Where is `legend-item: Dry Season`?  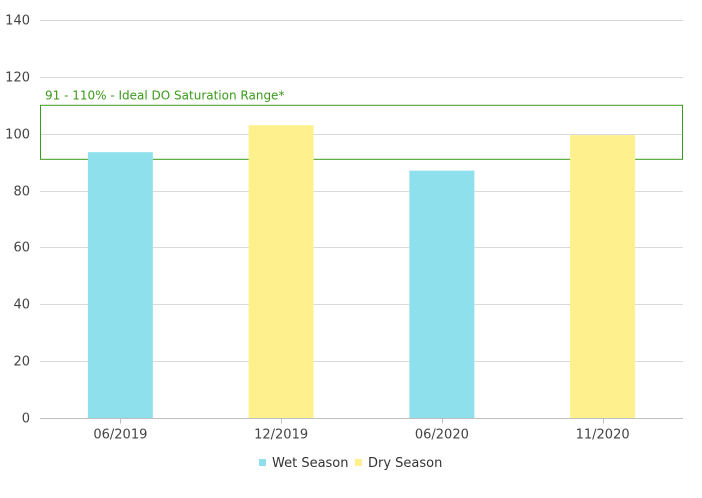
legend-item: Dry Season is located at coordinates (398, 463).